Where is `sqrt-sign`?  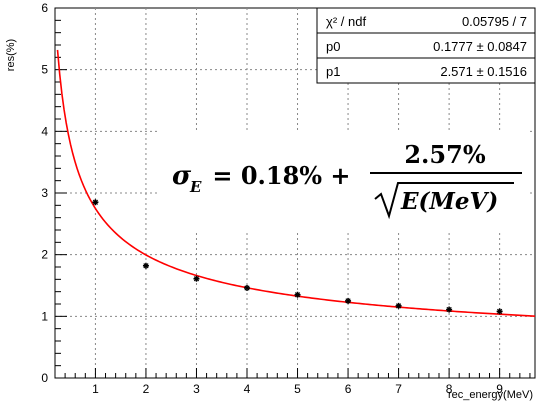
sqrt-sign is located at coordinates (444, 201).